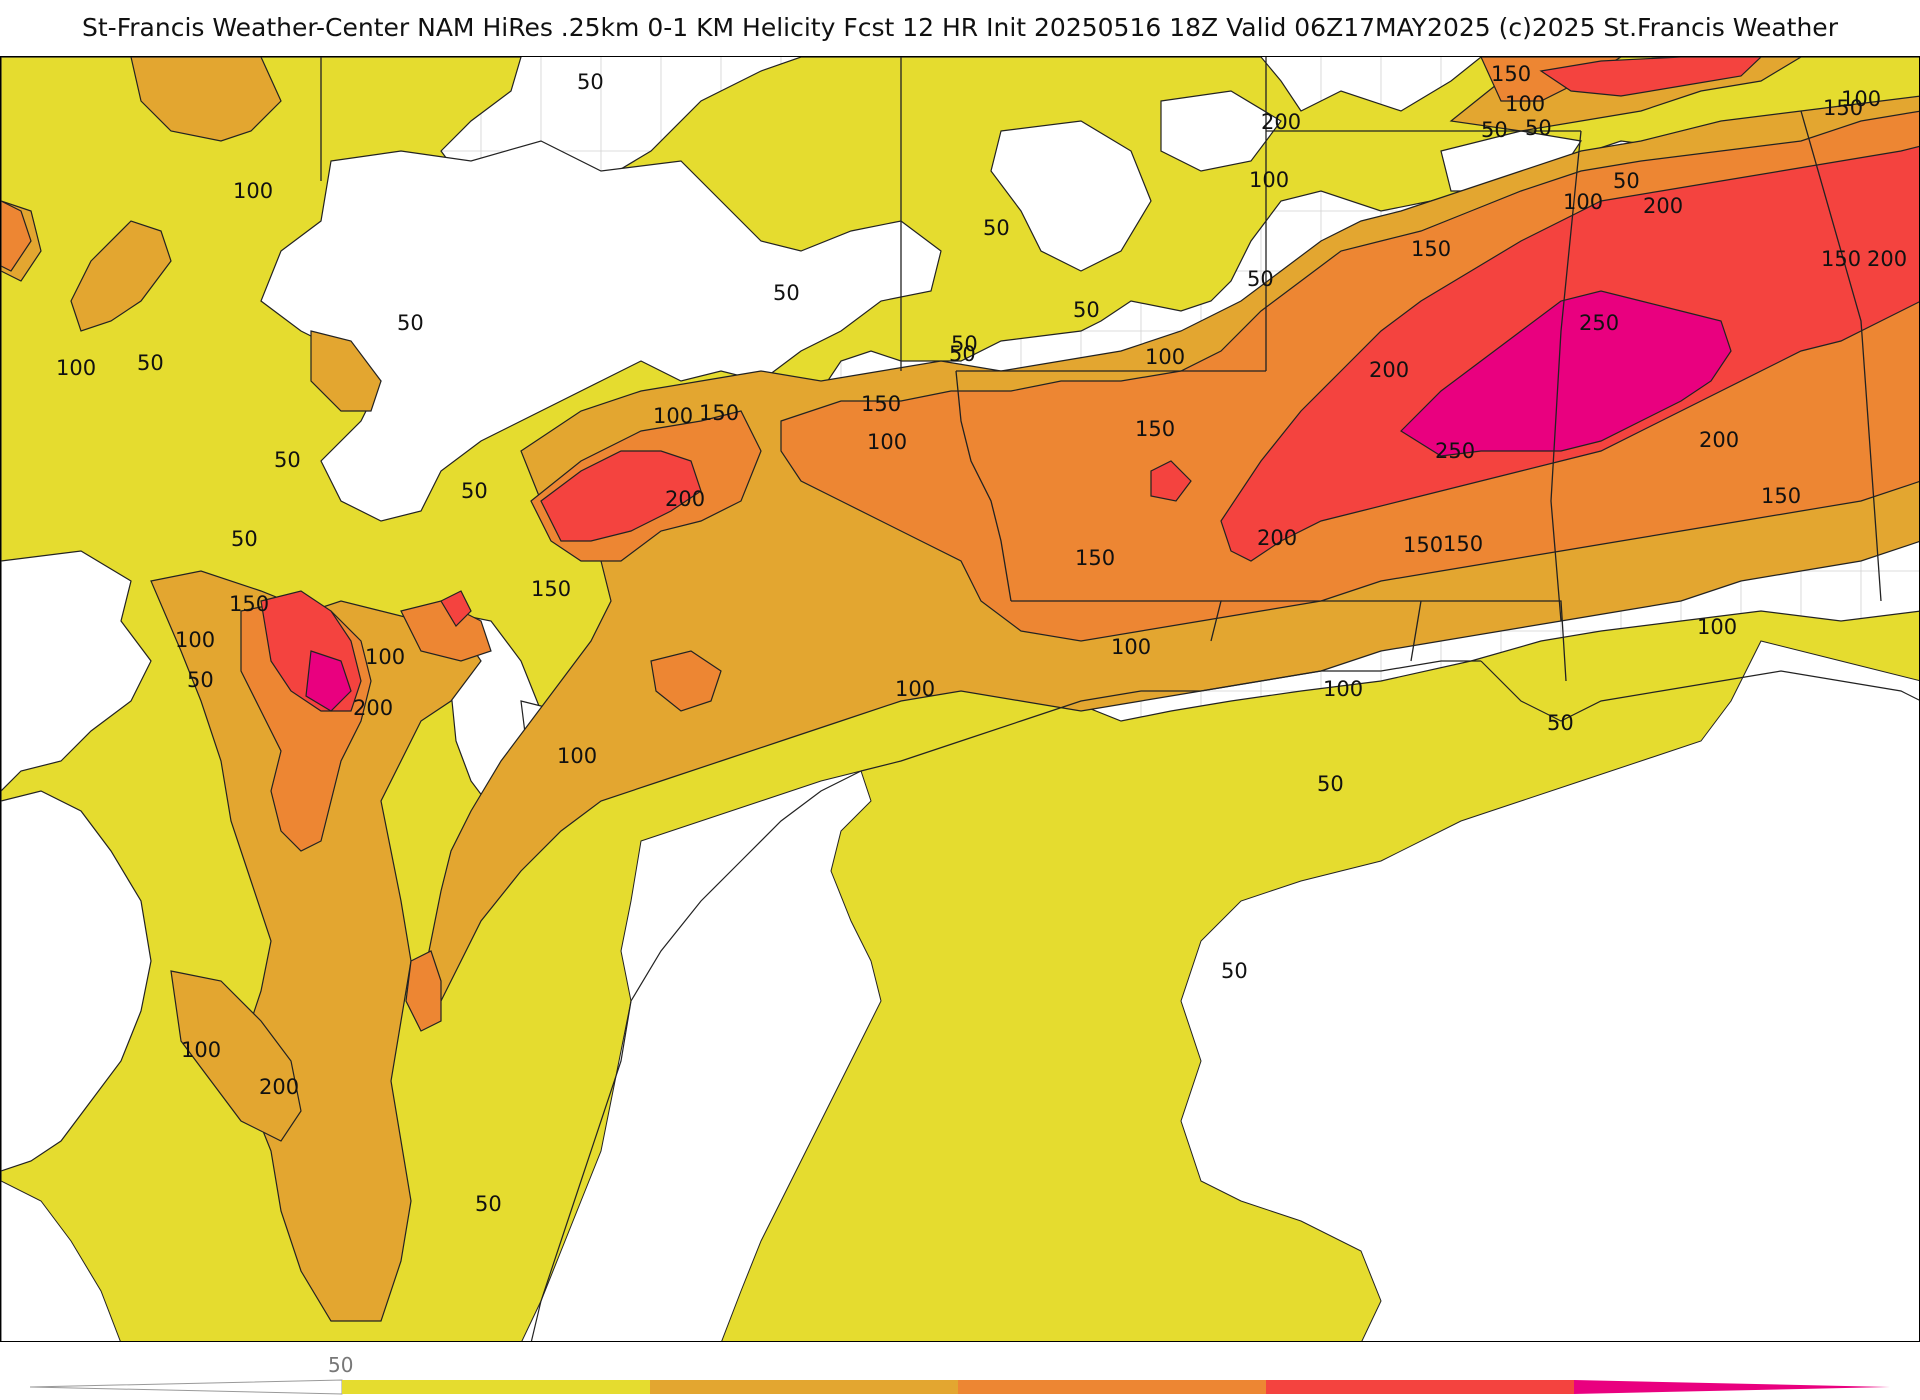 The image size is (1920, 1400). I want to click on color-scale-bar: 50, so click(959, 1374).